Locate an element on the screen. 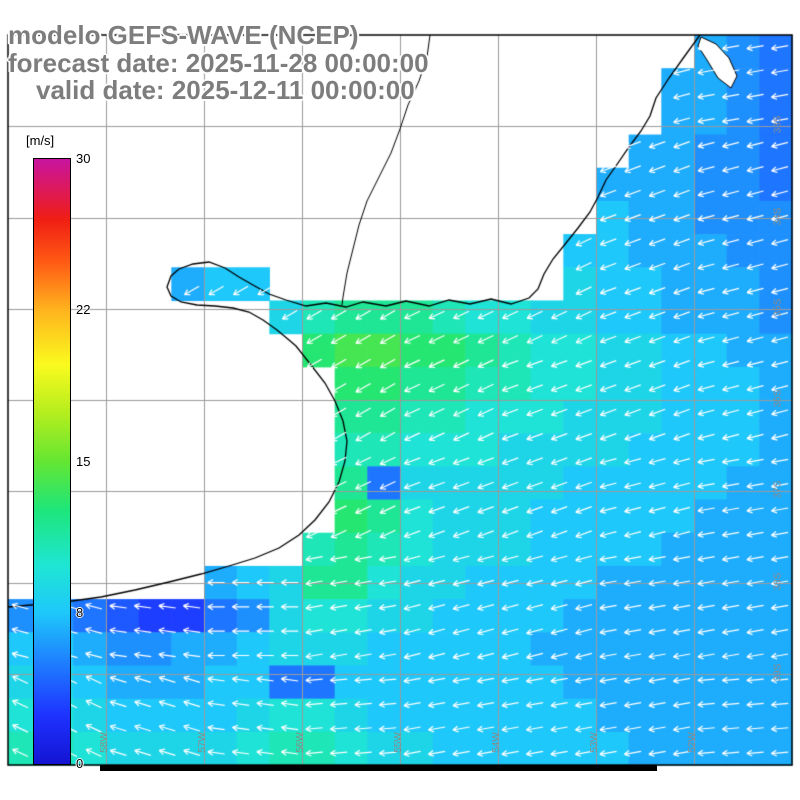 The height and width of the screenshot is (800, 800). colorbar-tick-30: 30 is located at coordinates (83, 158).